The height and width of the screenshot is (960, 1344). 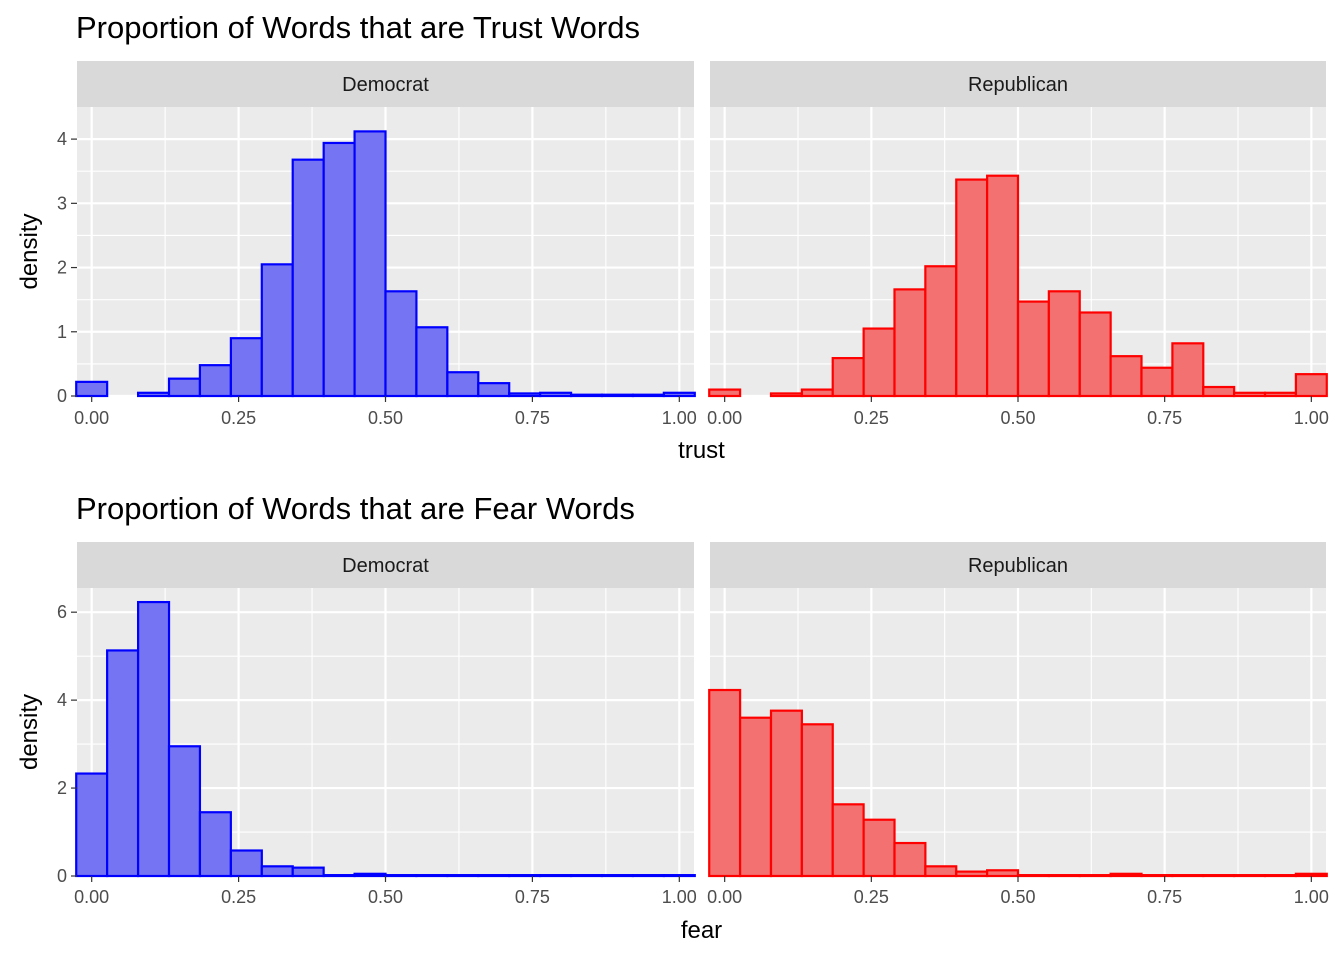 I want to click on y-tick-label: 6, so click(x=62, y=612).